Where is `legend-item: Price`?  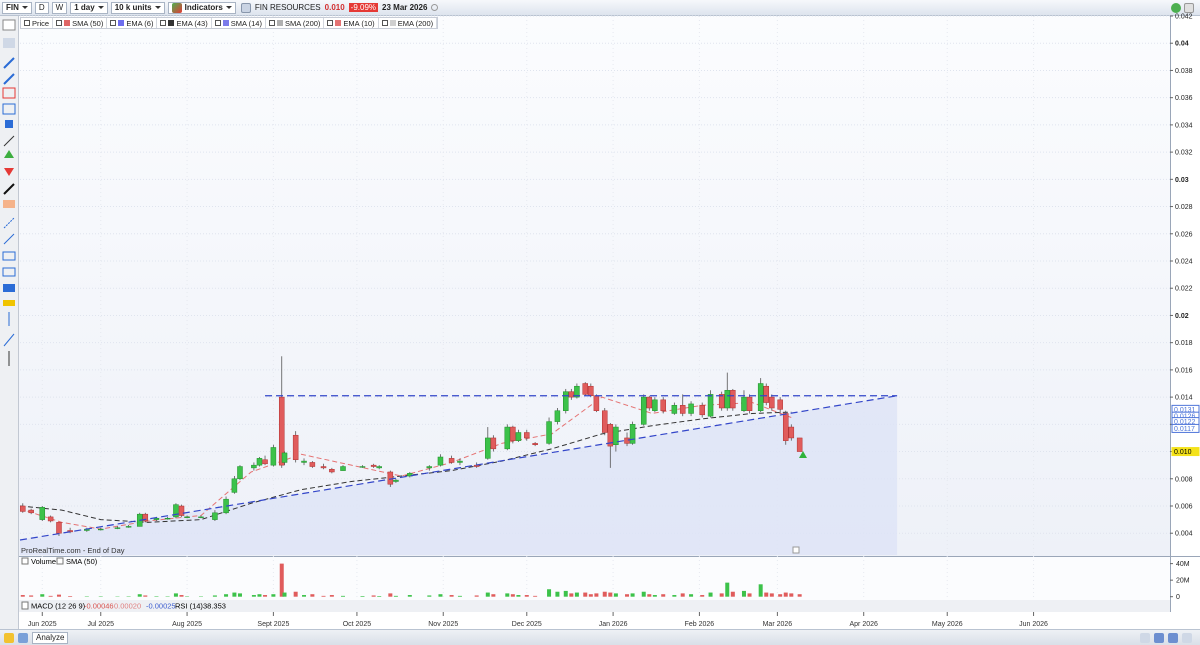
legend-item: Price is located at coordinates (37, 23).